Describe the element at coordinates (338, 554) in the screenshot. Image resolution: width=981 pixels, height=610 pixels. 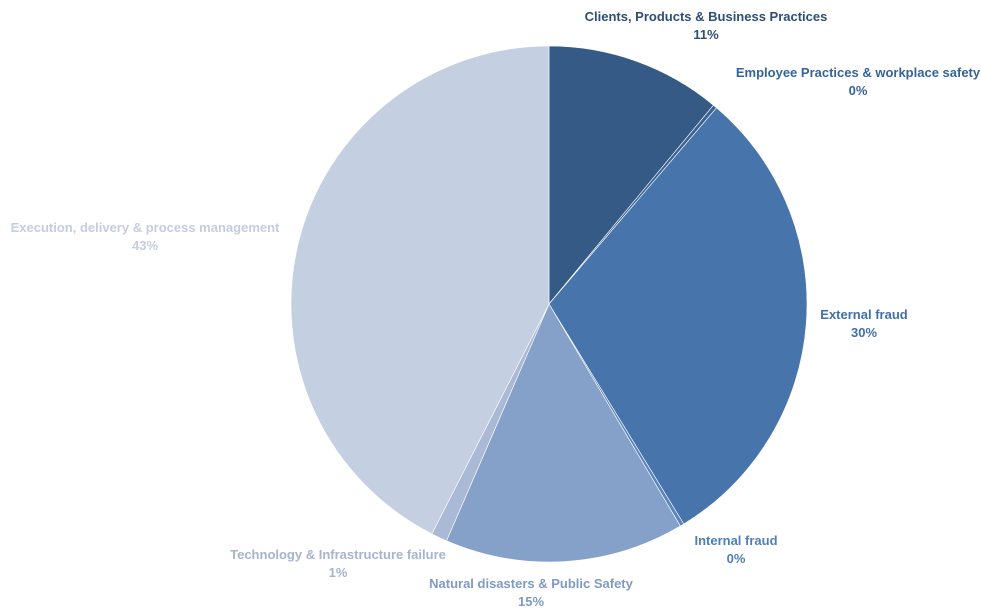
I see `slice-label-technology-infrastructure: Technology & Infrastructure failure` at that location.